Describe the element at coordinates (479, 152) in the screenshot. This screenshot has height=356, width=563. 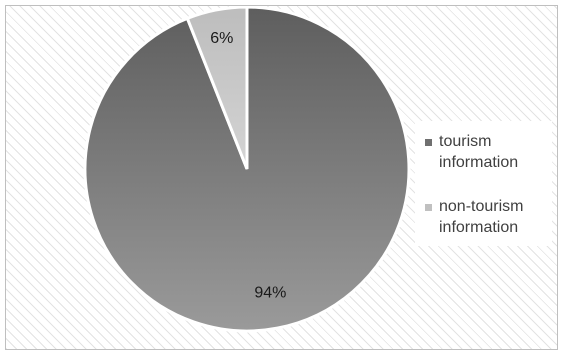
I see `legend-label-tourism: tourism information` at that location.